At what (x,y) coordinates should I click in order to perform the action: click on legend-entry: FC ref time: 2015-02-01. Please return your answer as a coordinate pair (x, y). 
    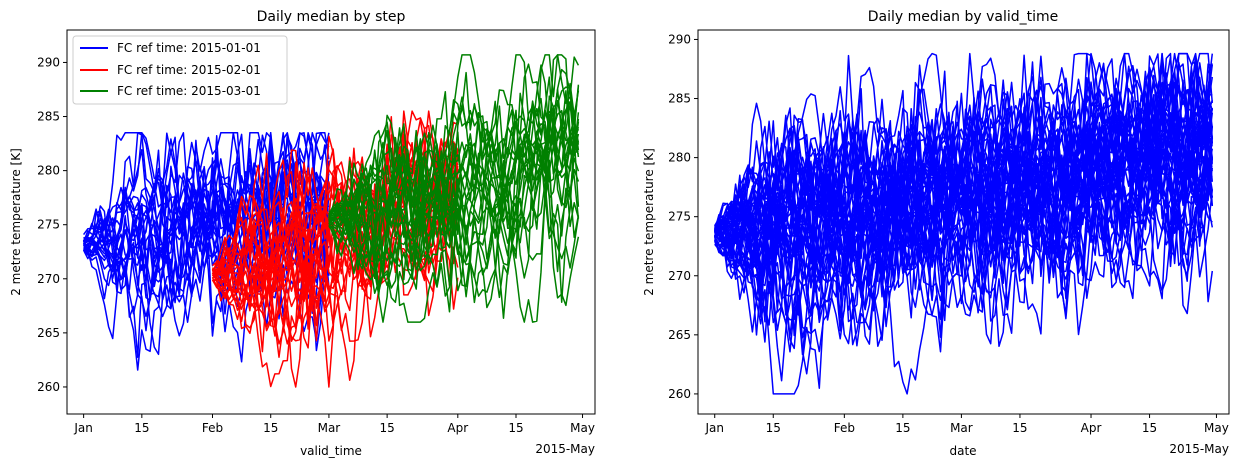
    Looking at the image, I should click on (170, 70).